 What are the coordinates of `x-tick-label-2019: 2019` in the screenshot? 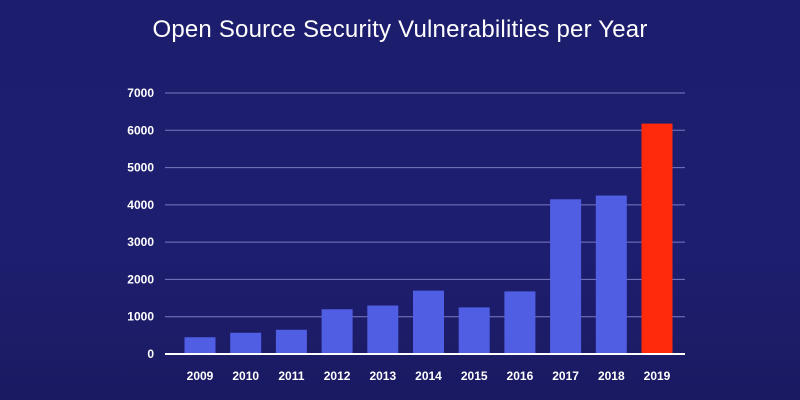 It's located at (657, 376).